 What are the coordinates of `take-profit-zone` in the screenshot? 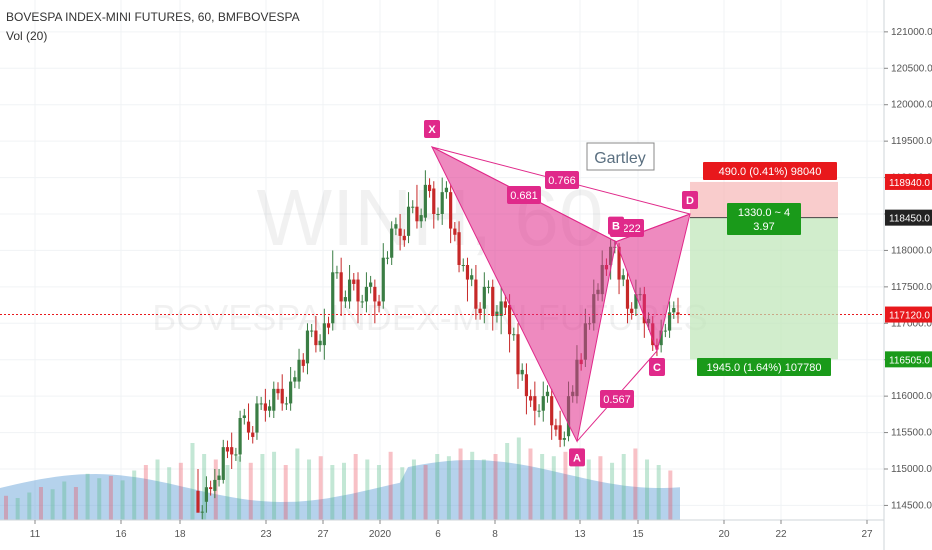 It's located at (764, 288).